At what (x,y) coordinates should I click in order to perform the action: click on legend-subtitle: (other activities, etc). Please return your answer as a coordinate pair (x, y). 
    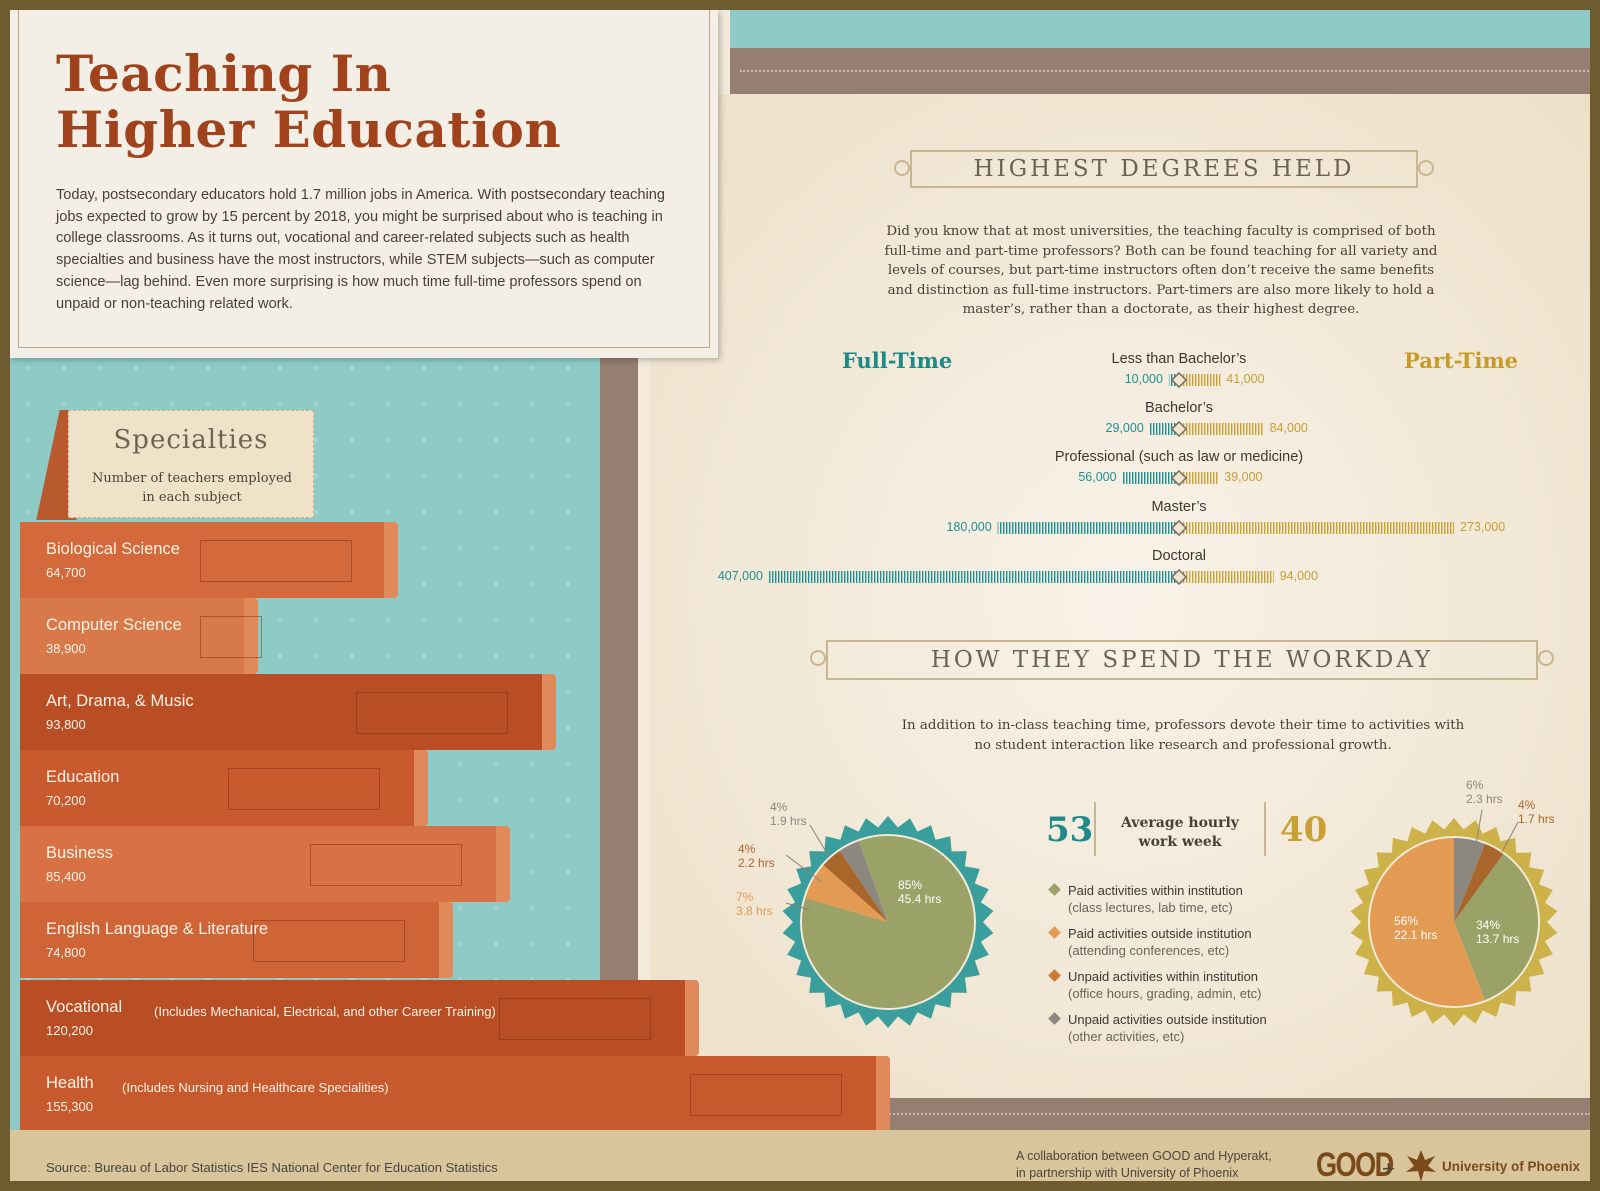
    Looking at the image, I should click on (1126, 1036).